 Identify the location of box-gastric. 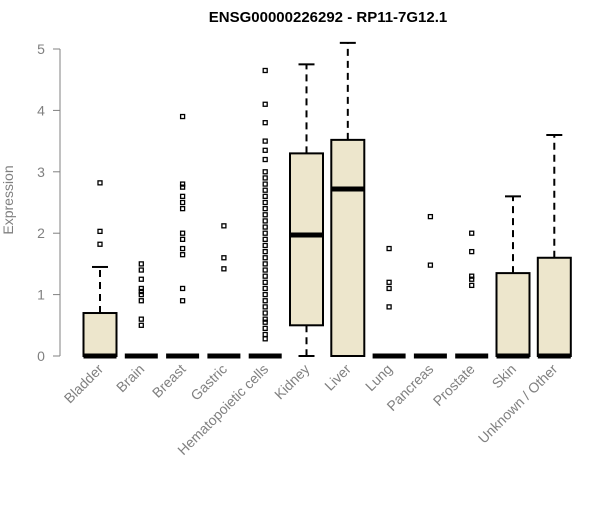
(224, 291).